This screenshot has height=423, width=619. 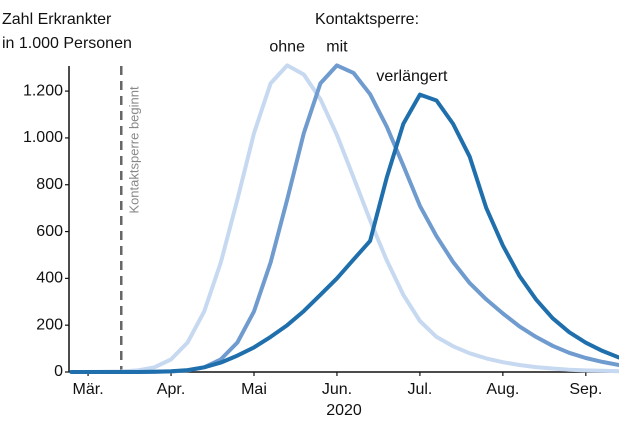 I want to click on x-tick-label: Jun., so click(x=337, y=389).